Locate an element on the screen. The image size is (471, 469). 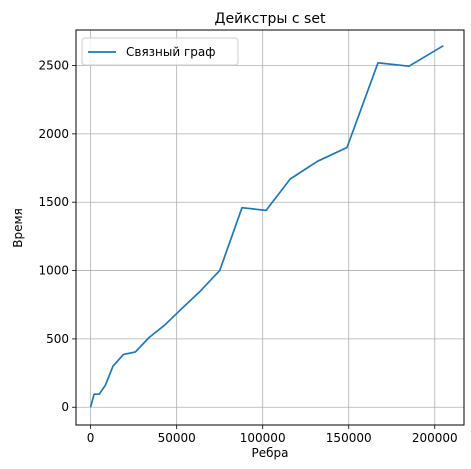
legend: Связный граф is located at coordinates (160, 51).